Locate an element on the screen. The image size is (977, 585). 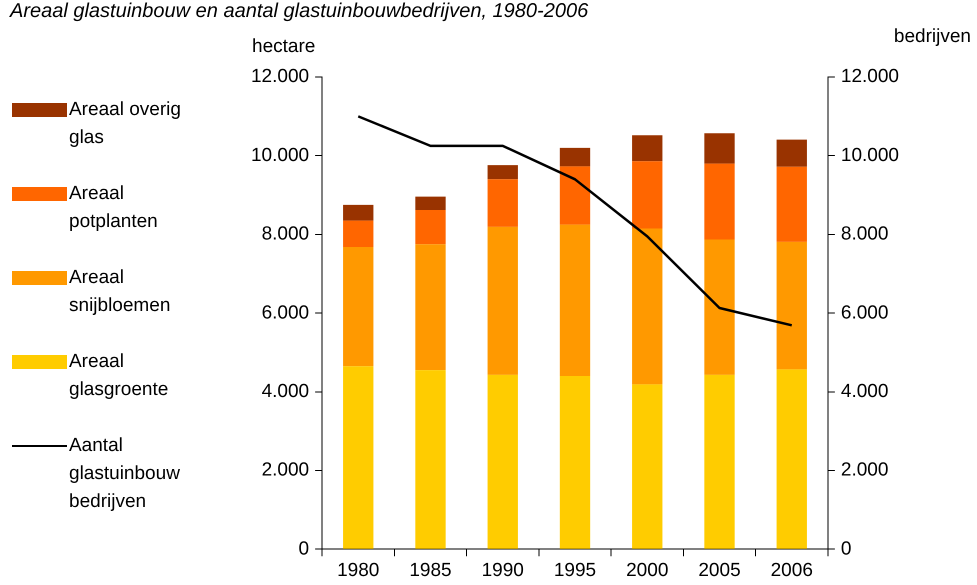
chart-title: Areaal glastuinbouw en aantal glastuinbouwbedrijven, 1980-2006 is located at coordinates (299, 11).